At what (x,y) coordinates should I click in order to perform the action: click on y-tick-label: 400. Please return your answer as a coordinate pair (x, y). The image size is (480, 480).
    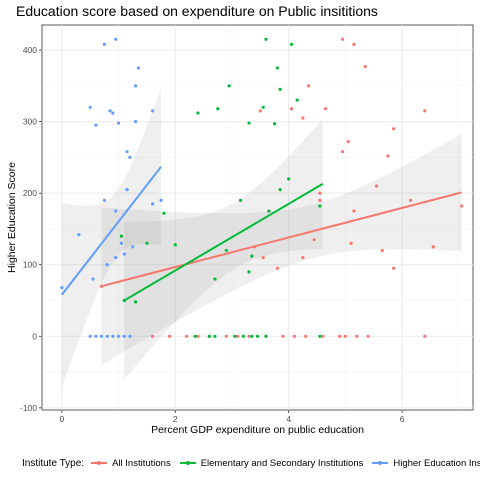
    Looking at the image, I should click on (30, 50).